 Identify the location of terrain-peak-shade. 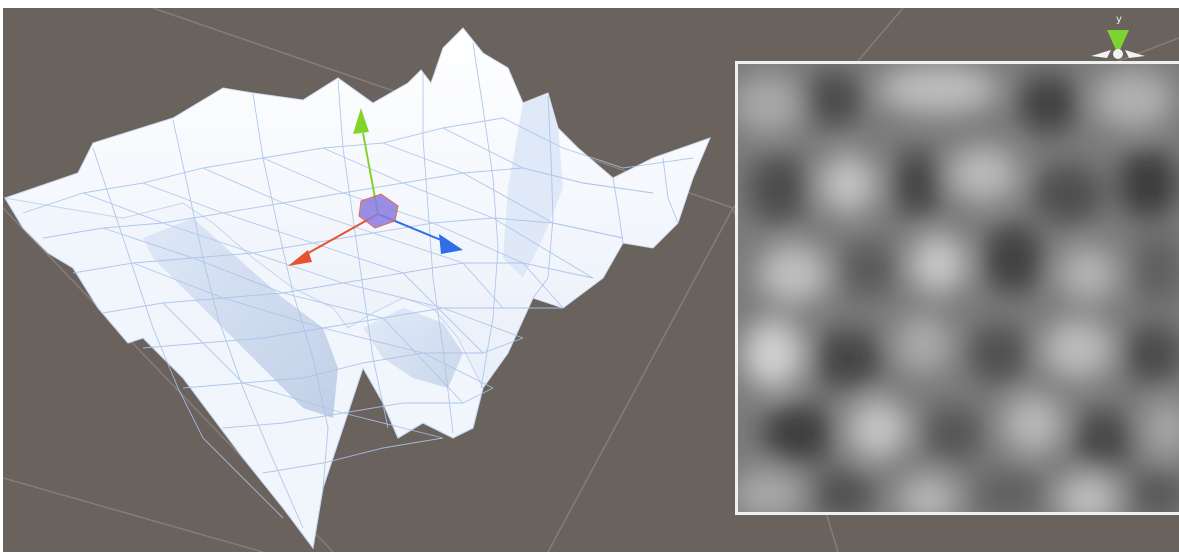
(533, 185).